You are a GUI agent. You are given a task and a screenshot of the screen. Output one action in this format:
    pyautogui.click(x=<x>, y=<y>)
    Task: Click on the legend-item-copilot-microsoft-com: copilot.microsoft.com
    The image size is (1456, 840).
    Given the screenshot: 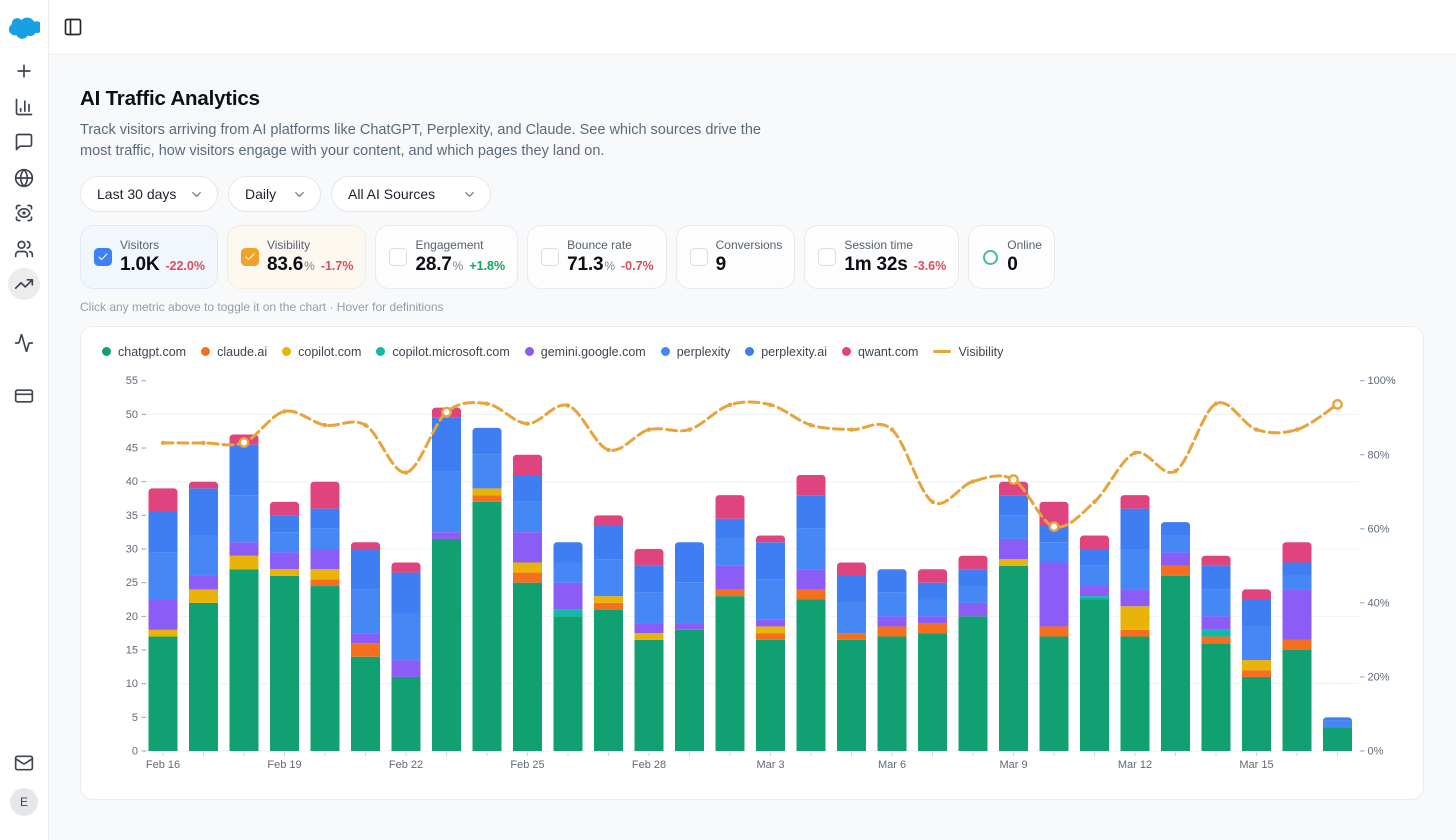 What is the action you would take?
    pyautogui.click(x=443, y=352)
    